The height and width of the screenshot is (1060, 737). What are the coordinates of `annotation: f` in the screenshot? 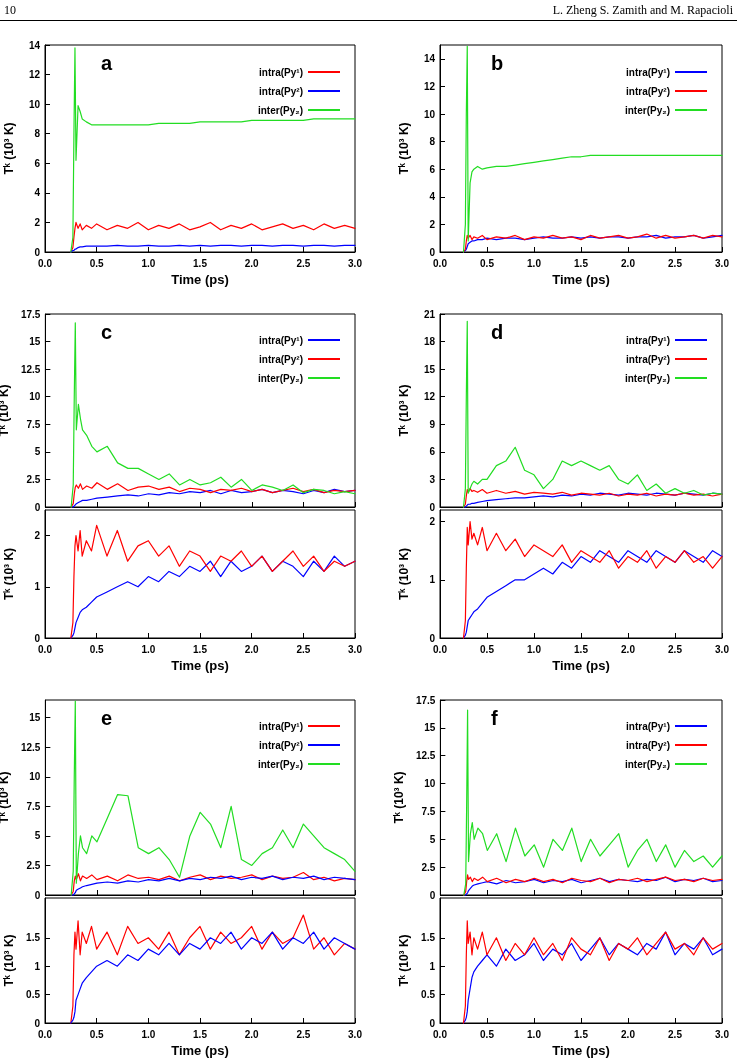 It's located at (494, 718).